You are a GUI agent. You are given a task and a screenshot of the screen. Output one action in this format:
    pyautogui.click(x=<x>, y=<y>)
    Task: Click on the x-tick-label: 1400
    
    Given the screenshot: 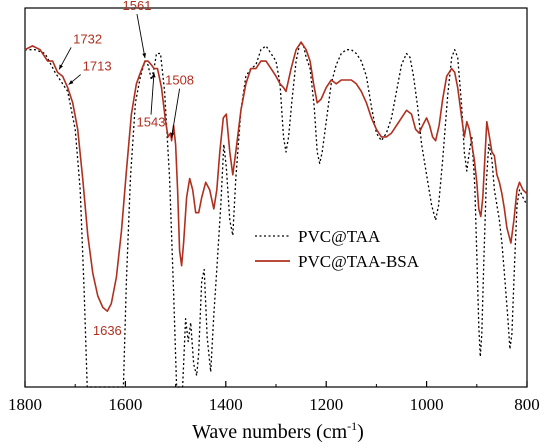 What is the action you would take?
    pyautogui.click(x=226, y=404)
    